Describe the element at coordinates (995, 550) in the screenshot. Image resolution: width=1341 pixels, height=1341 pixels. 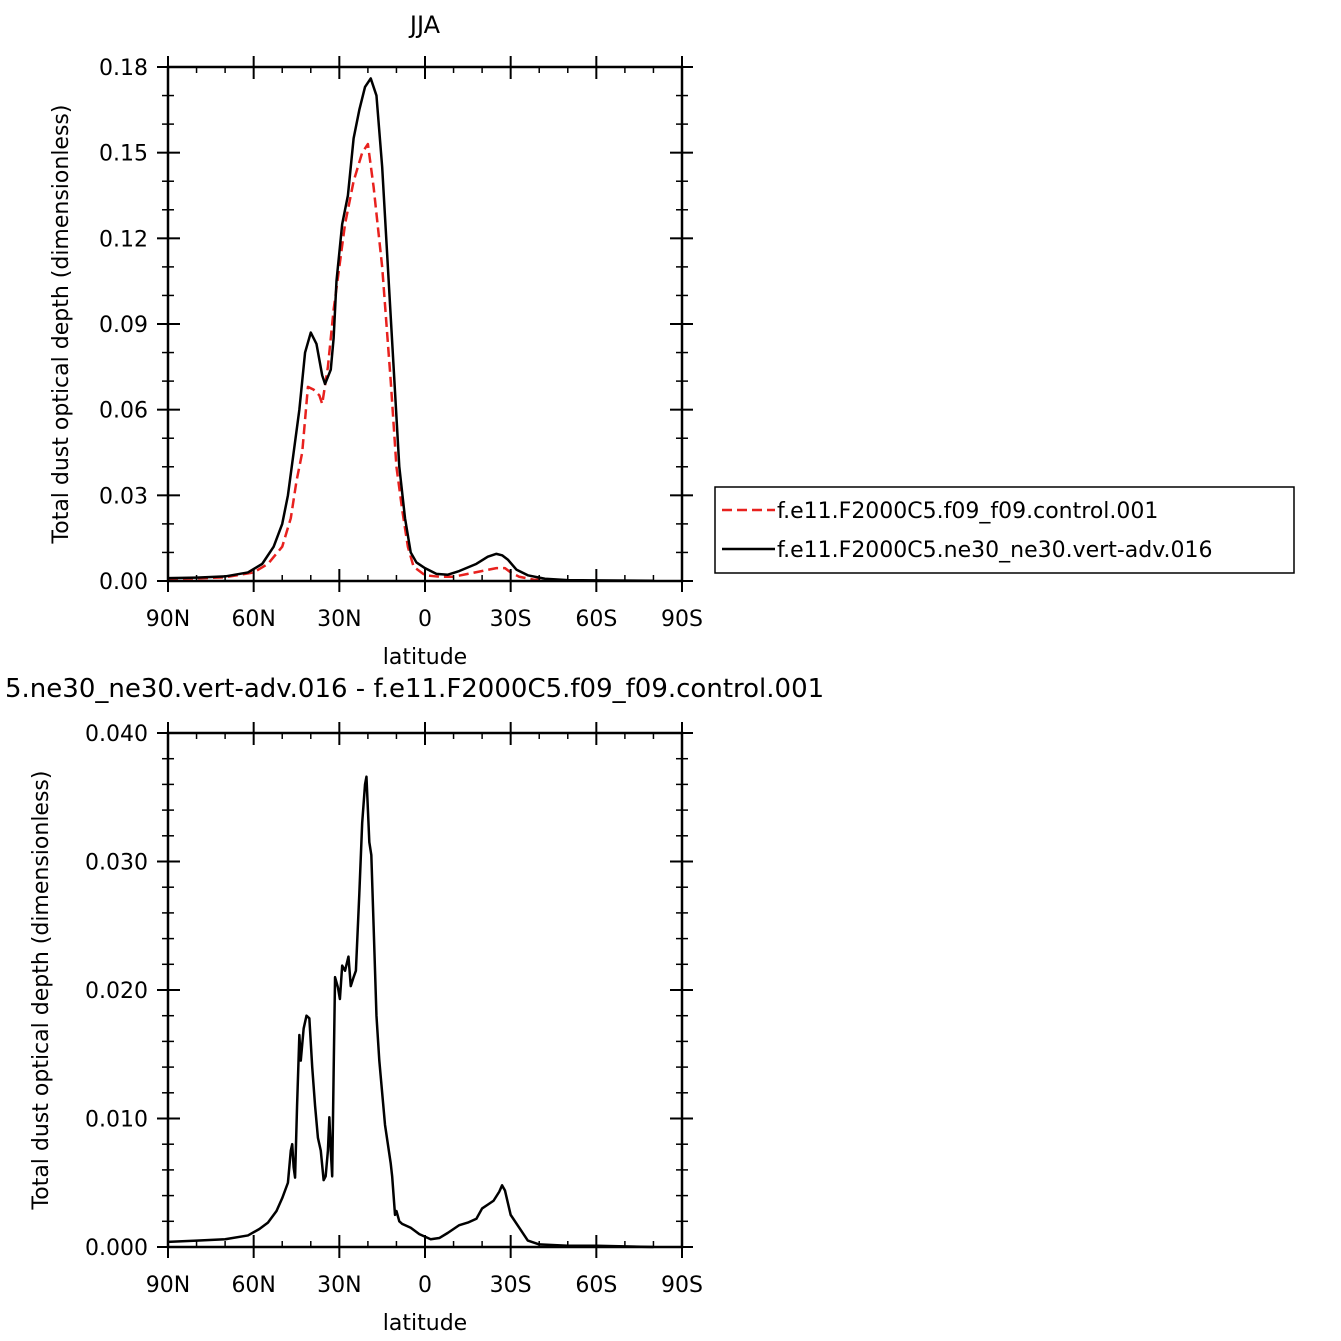
I see `legend-label-vert-adv: f.e11.F2000C5.ne30_ne30.vert-adv.016` at that location.